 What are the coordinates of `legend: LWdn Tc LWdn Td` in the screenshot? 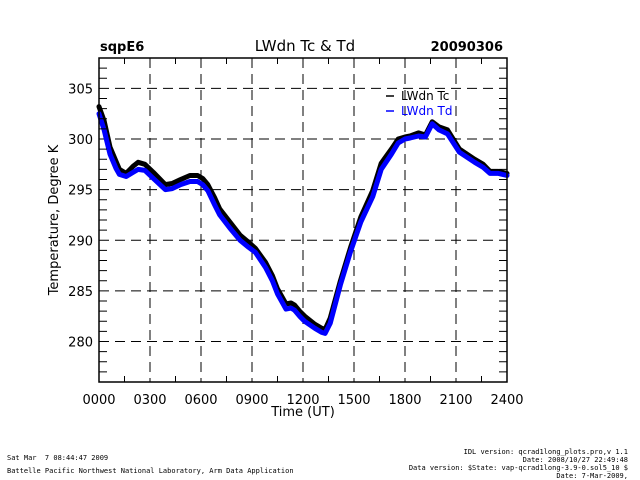 It's located at (419, 103).